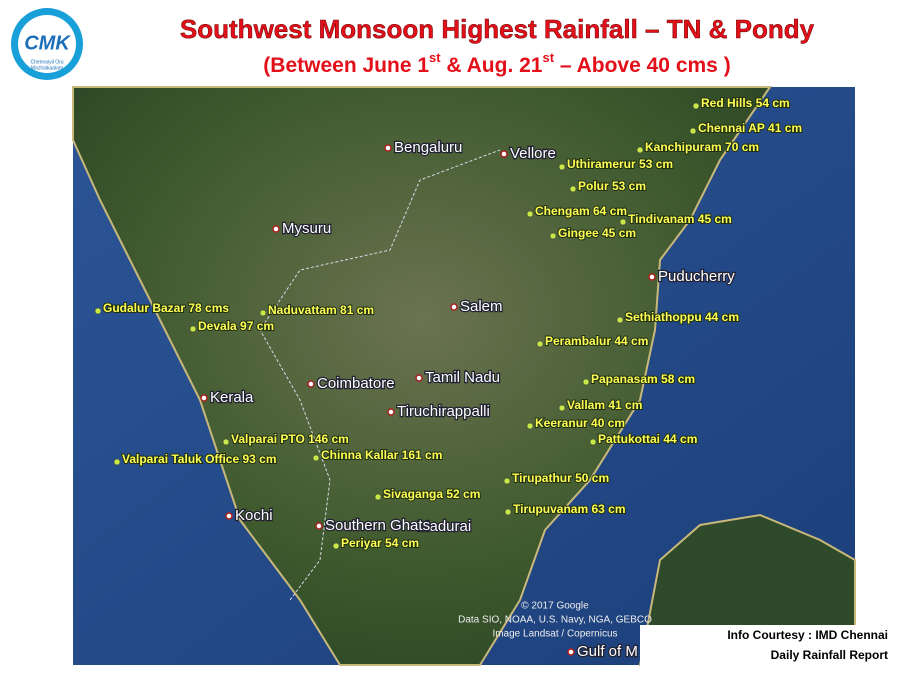 This screenshot has width=900, height=680. Describe the element at coordinates (428, 147) in the screenshot. I see `place-label: Bengaluru` at that location.